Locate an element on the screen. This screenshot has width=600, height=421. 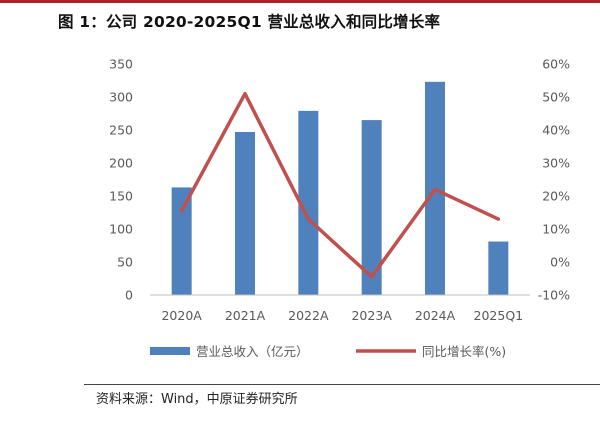
x-axis-tick-label: 2022A is located at coordinates (308, 315).